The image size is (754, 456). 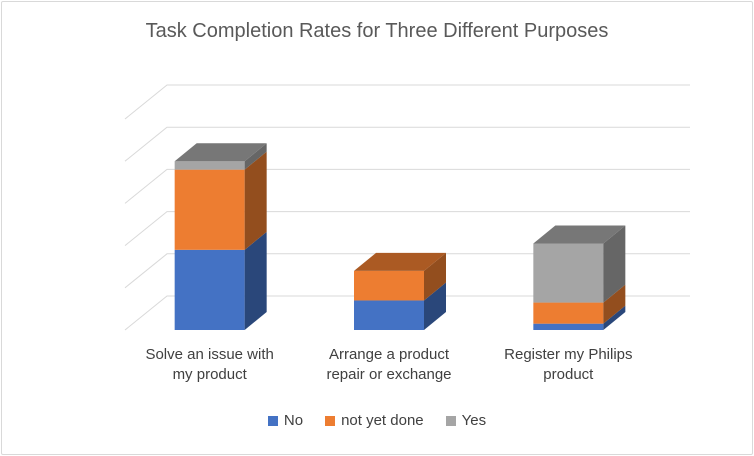 What do you see at coordinates (209, 364) in the screenshot?
I see `category-label: Solve an issue with my product` at bounding box center [209, 364].